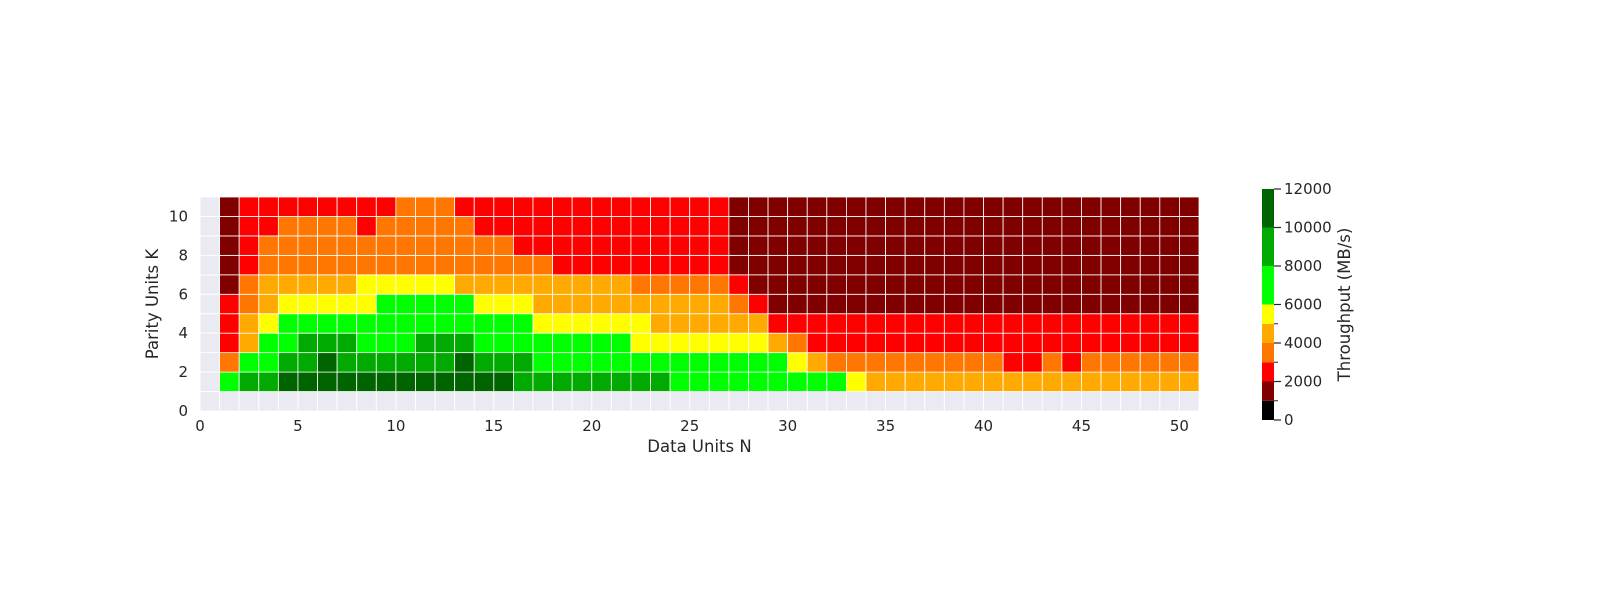  What do you see at coordinates (493, 426) in the screenshot?
I see `x-tick-label: 15` at bounding box center [493, 426].